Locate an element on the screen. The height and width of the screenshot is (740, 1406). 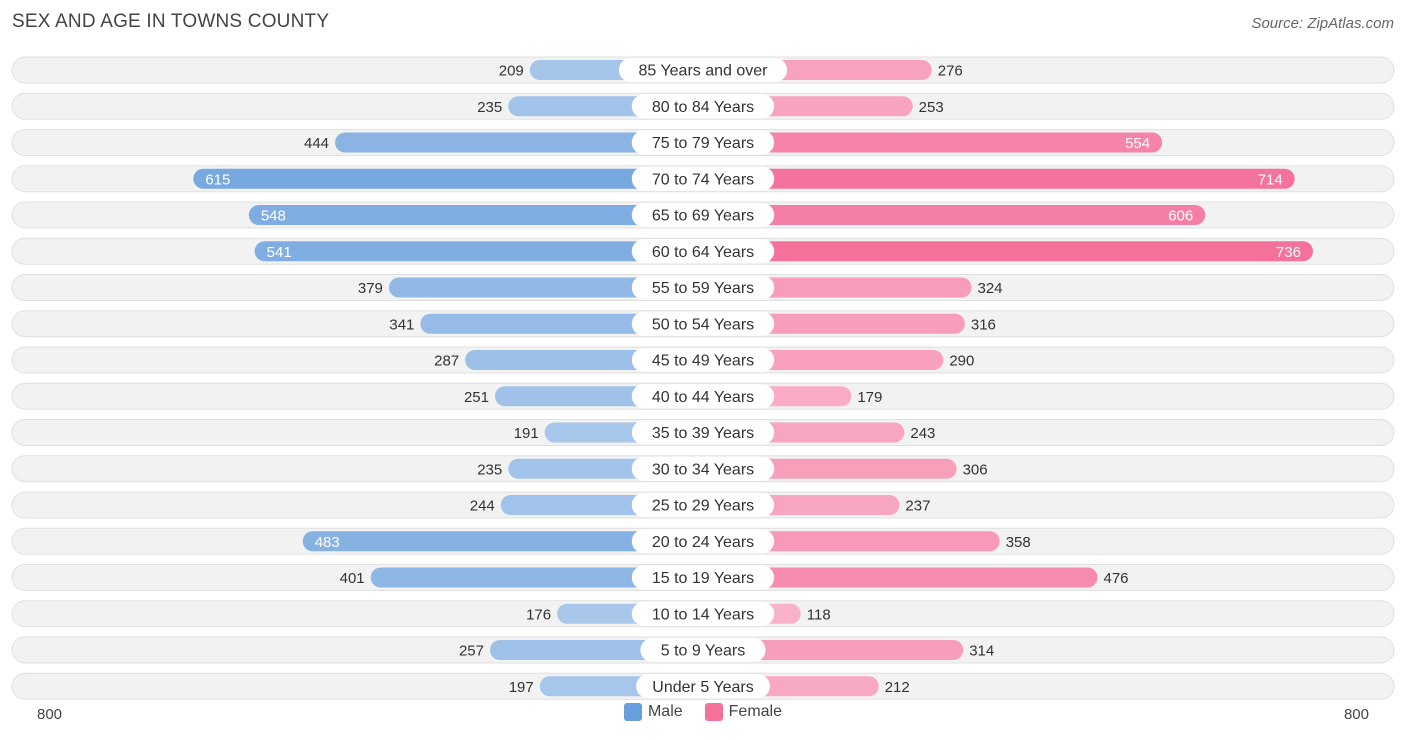
value-label-male: 197 is located at coordinates (521, 687).